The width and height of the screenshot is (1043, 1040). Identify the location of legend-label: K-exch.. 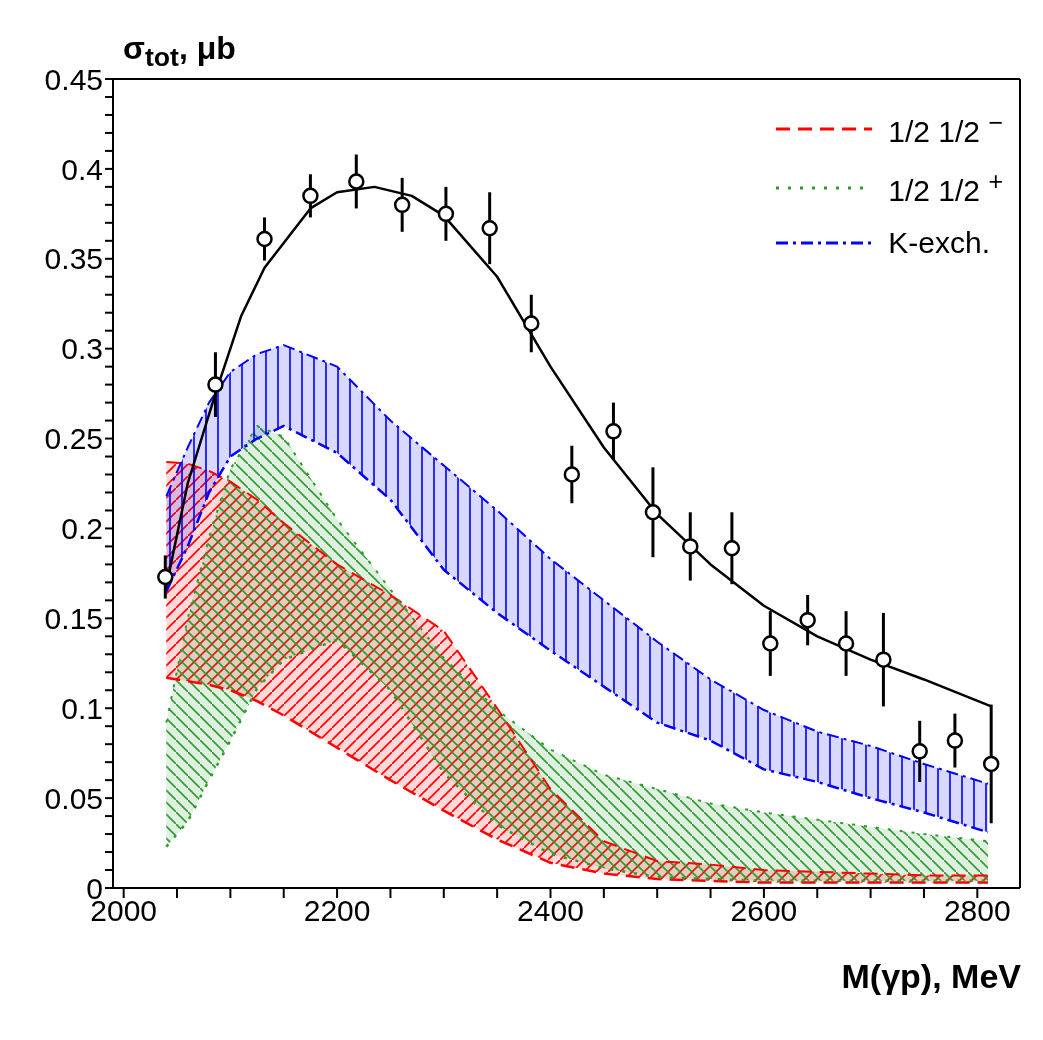
(939, 243).